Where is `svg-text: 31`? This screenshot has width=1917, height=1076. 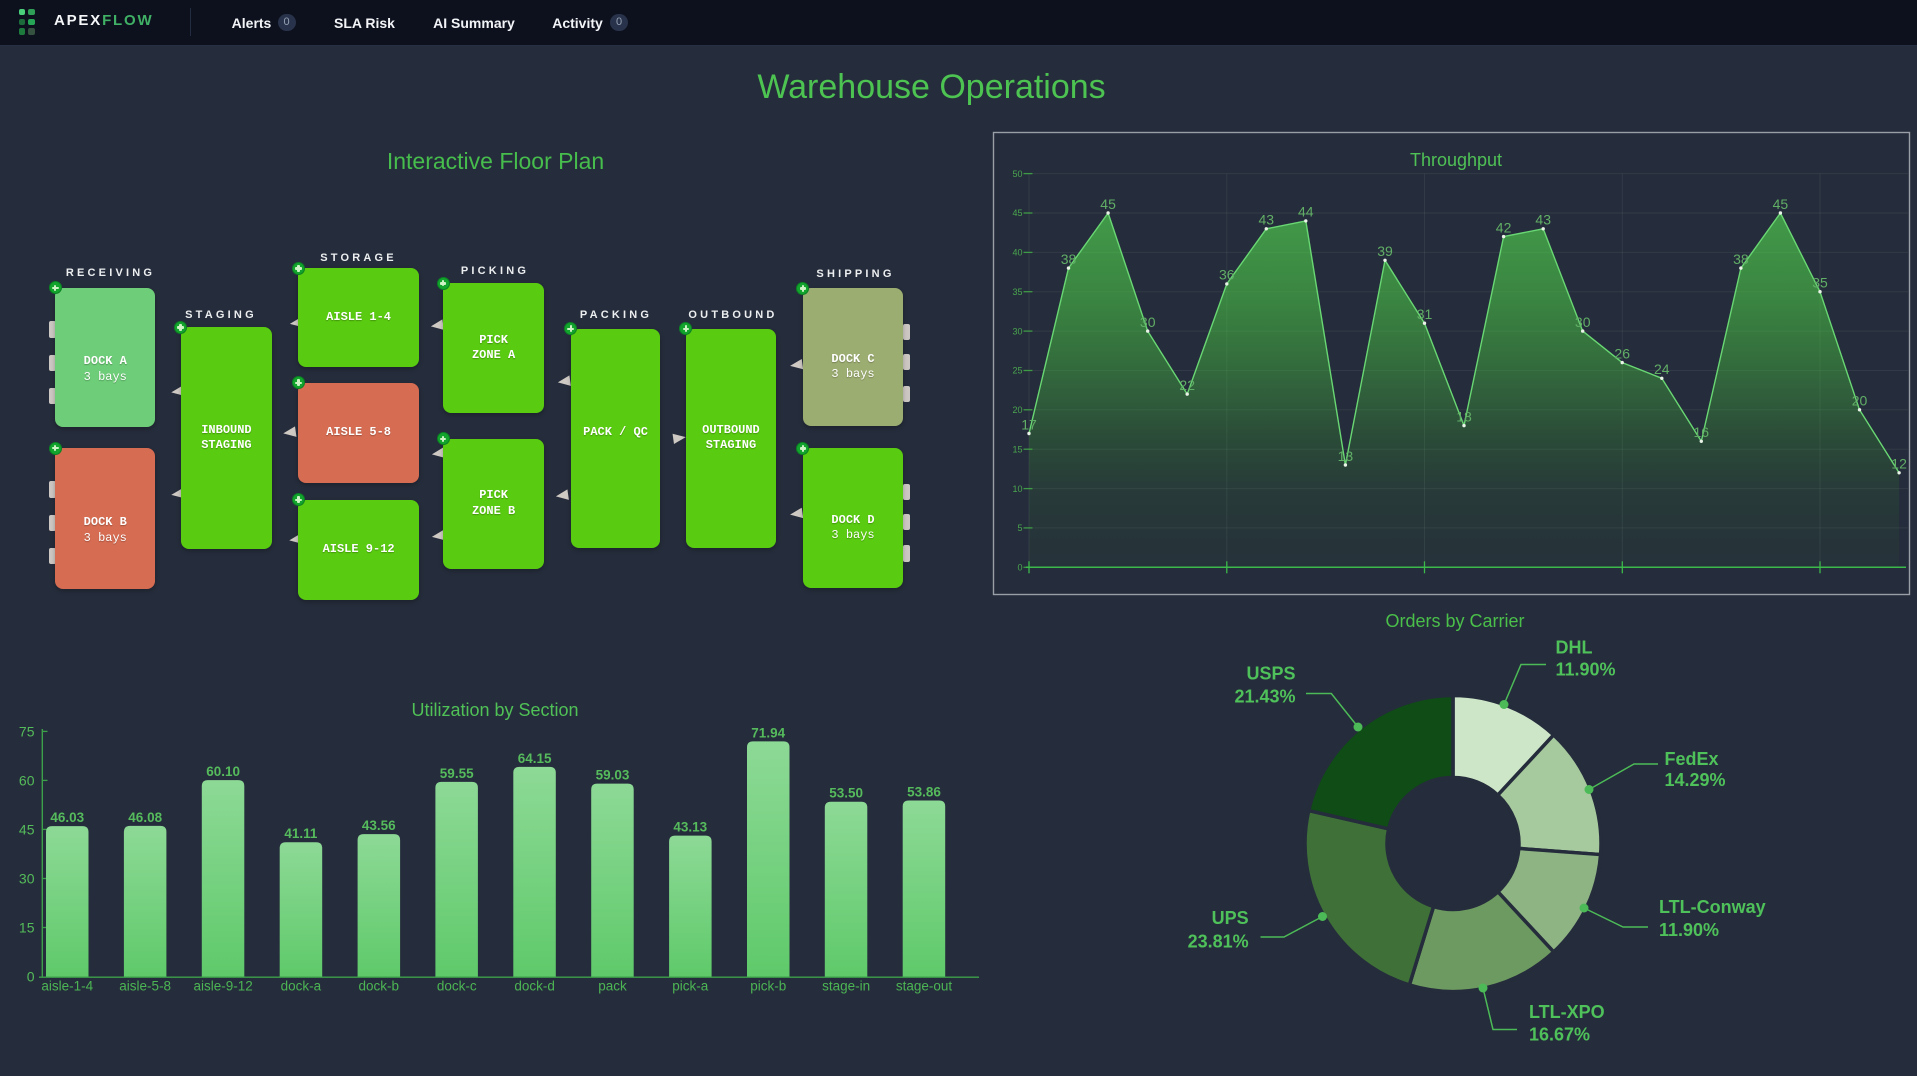
svg-text: 31 is located at coordinates (1425, 314).